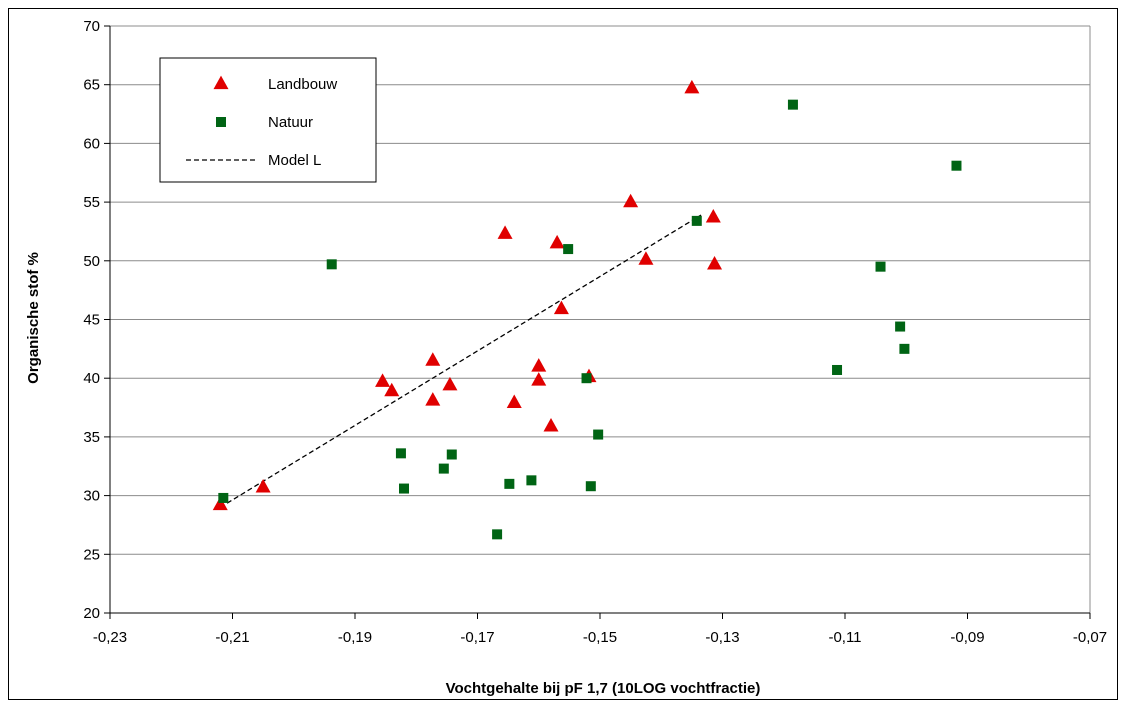 The width and height of the screenshot is (1127, 708). Describe the element at coordinates (91, 143) in the screenshot. I see `y-tick-label: 60` at that location.